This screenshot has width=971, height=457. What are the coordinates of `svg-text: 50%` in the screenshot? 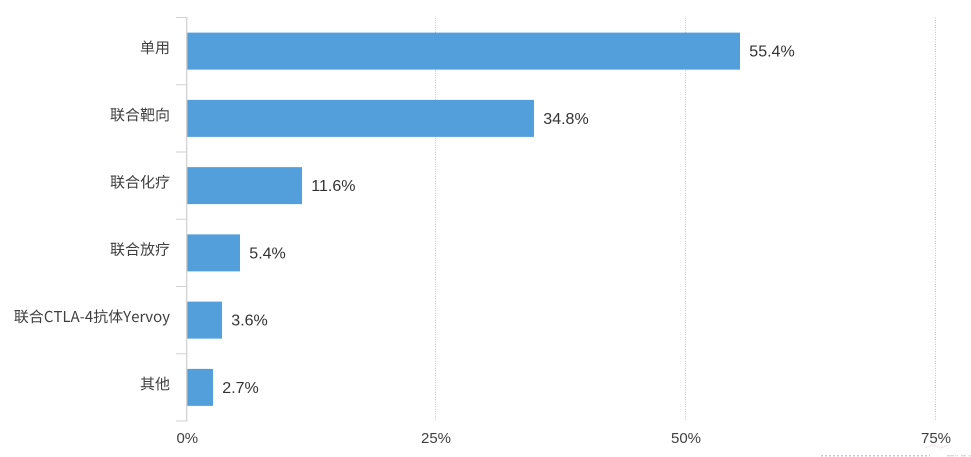 It's located at (686, 438).